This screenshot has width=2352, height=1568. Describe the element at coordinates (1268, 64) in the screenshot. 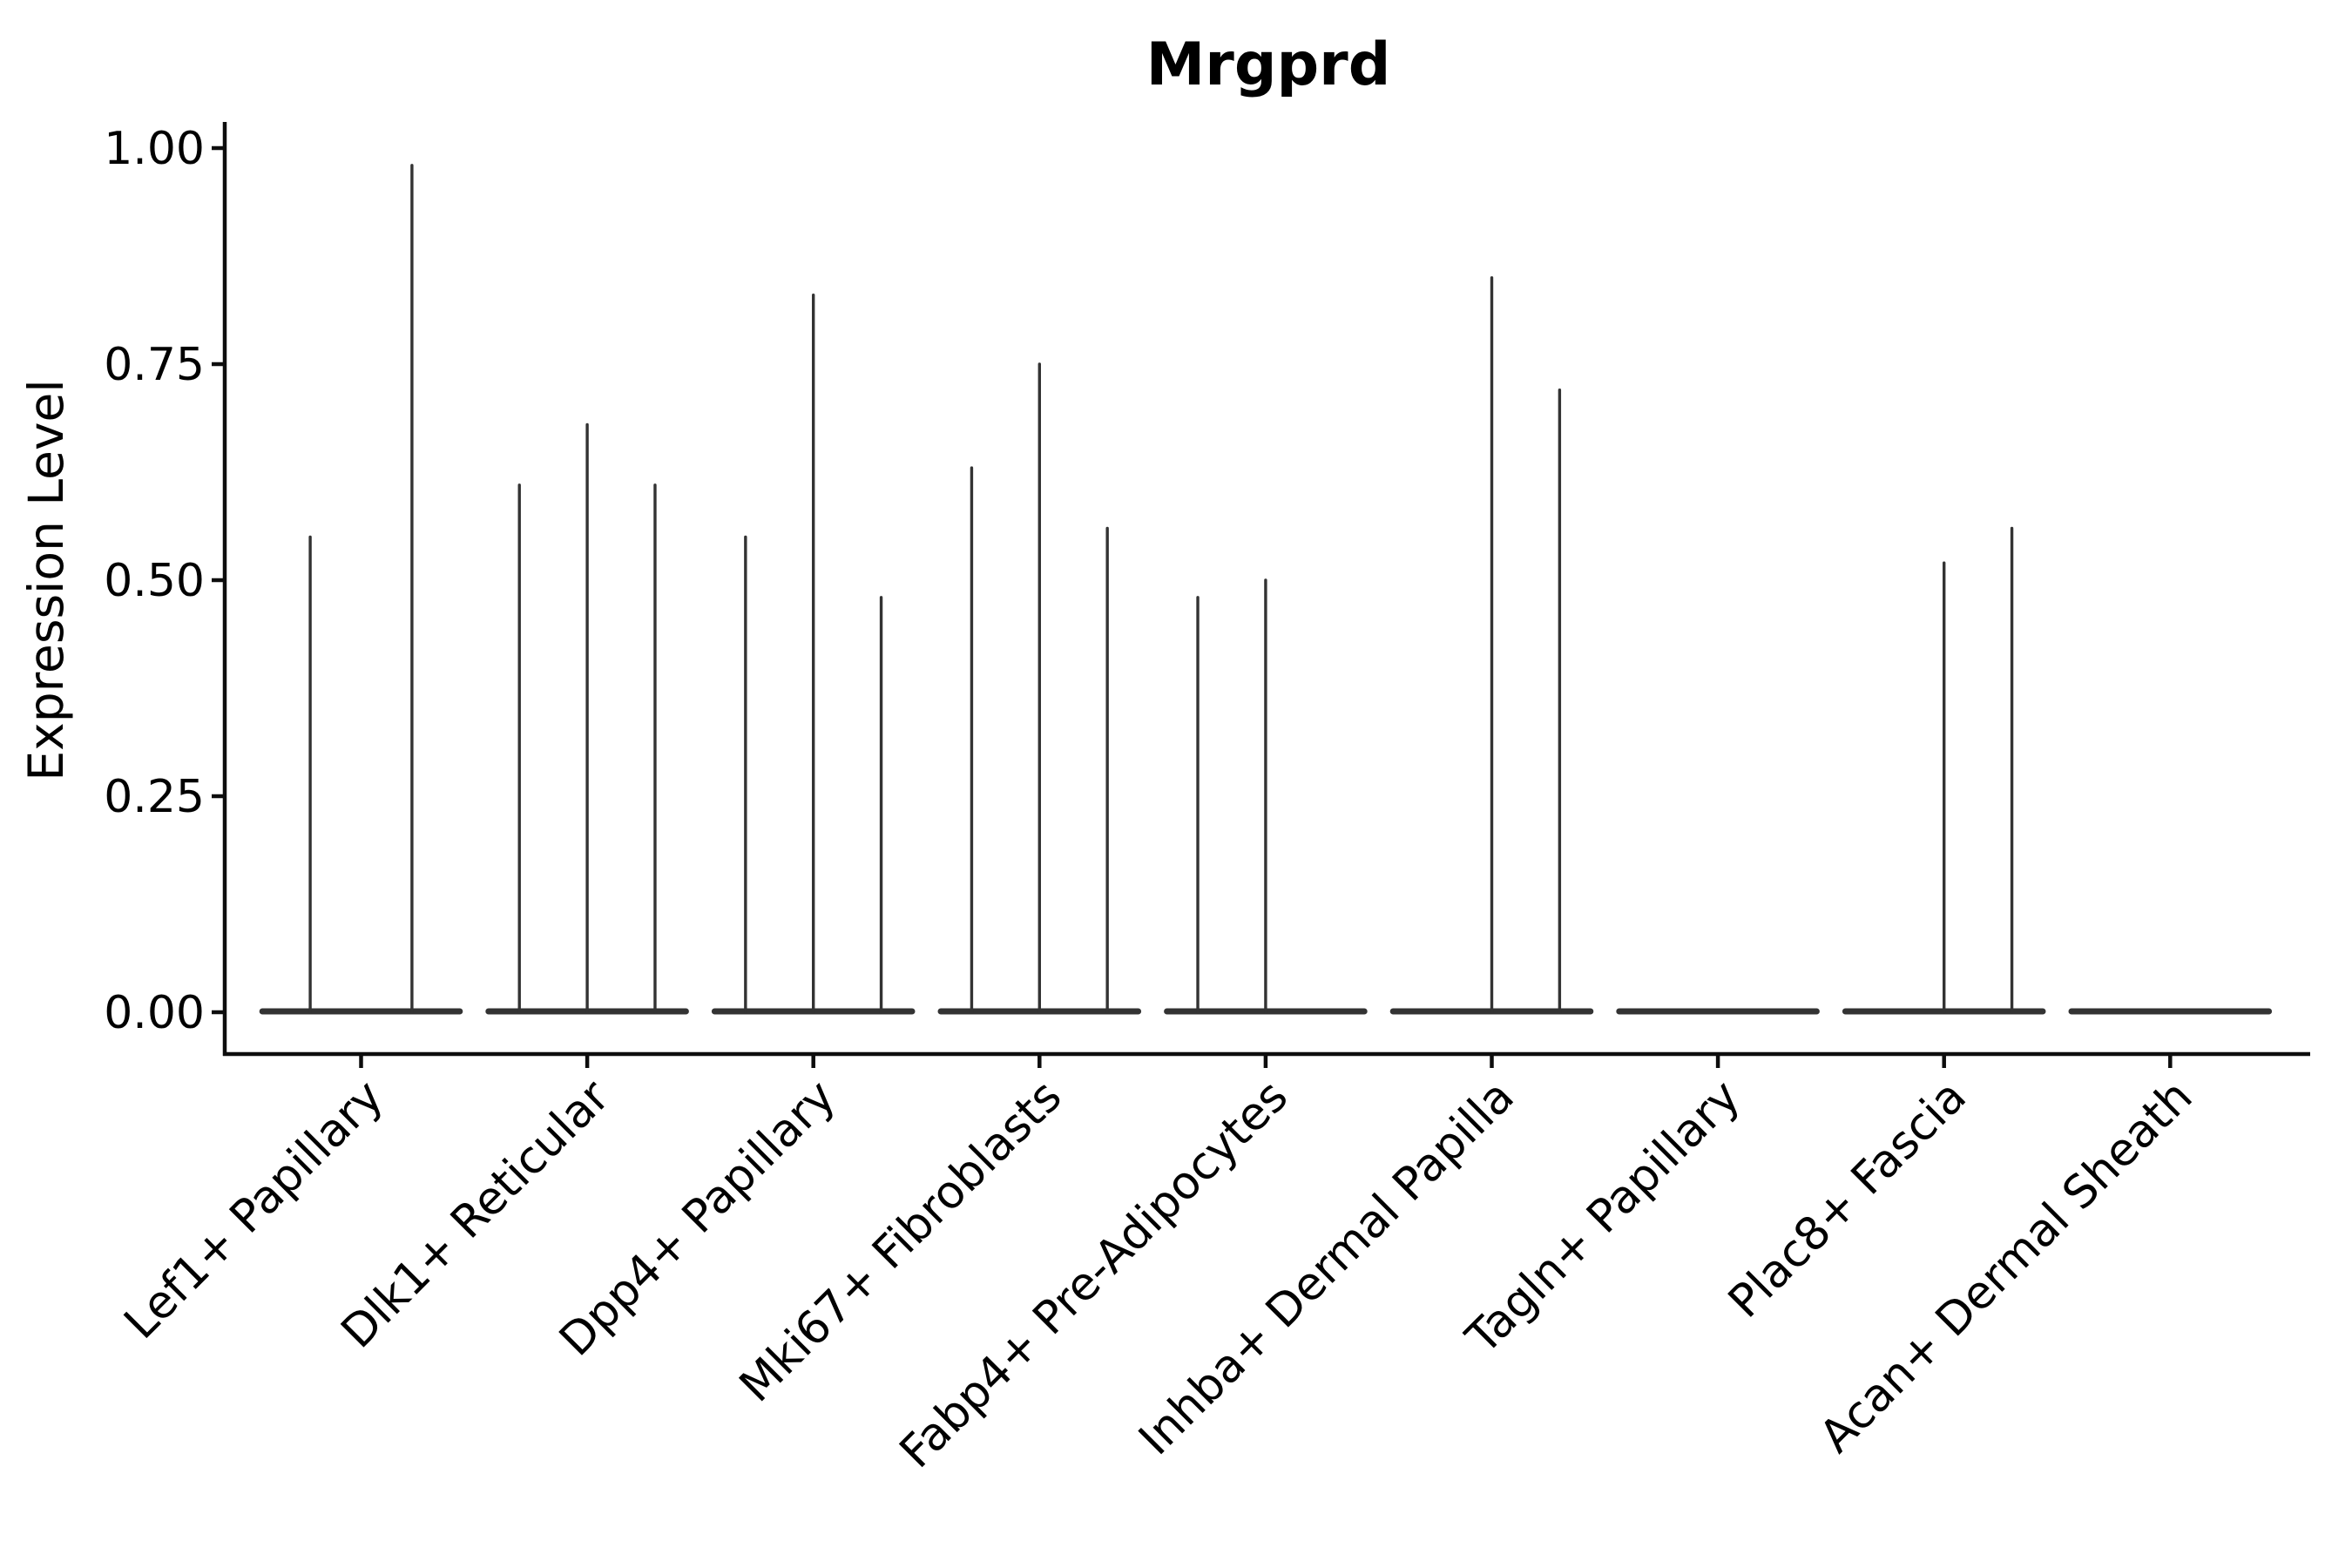

I see `chart-title: Mrgprd` at that location.